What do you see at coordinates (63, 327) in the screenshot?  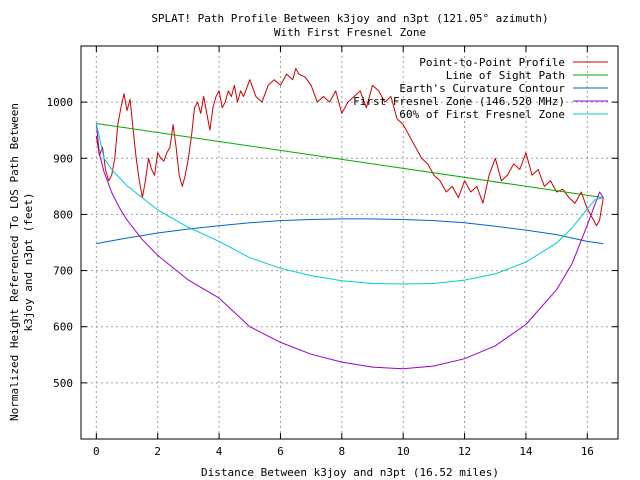 I see `y-tick-label-1: 600` at bounding box center [63, 327].